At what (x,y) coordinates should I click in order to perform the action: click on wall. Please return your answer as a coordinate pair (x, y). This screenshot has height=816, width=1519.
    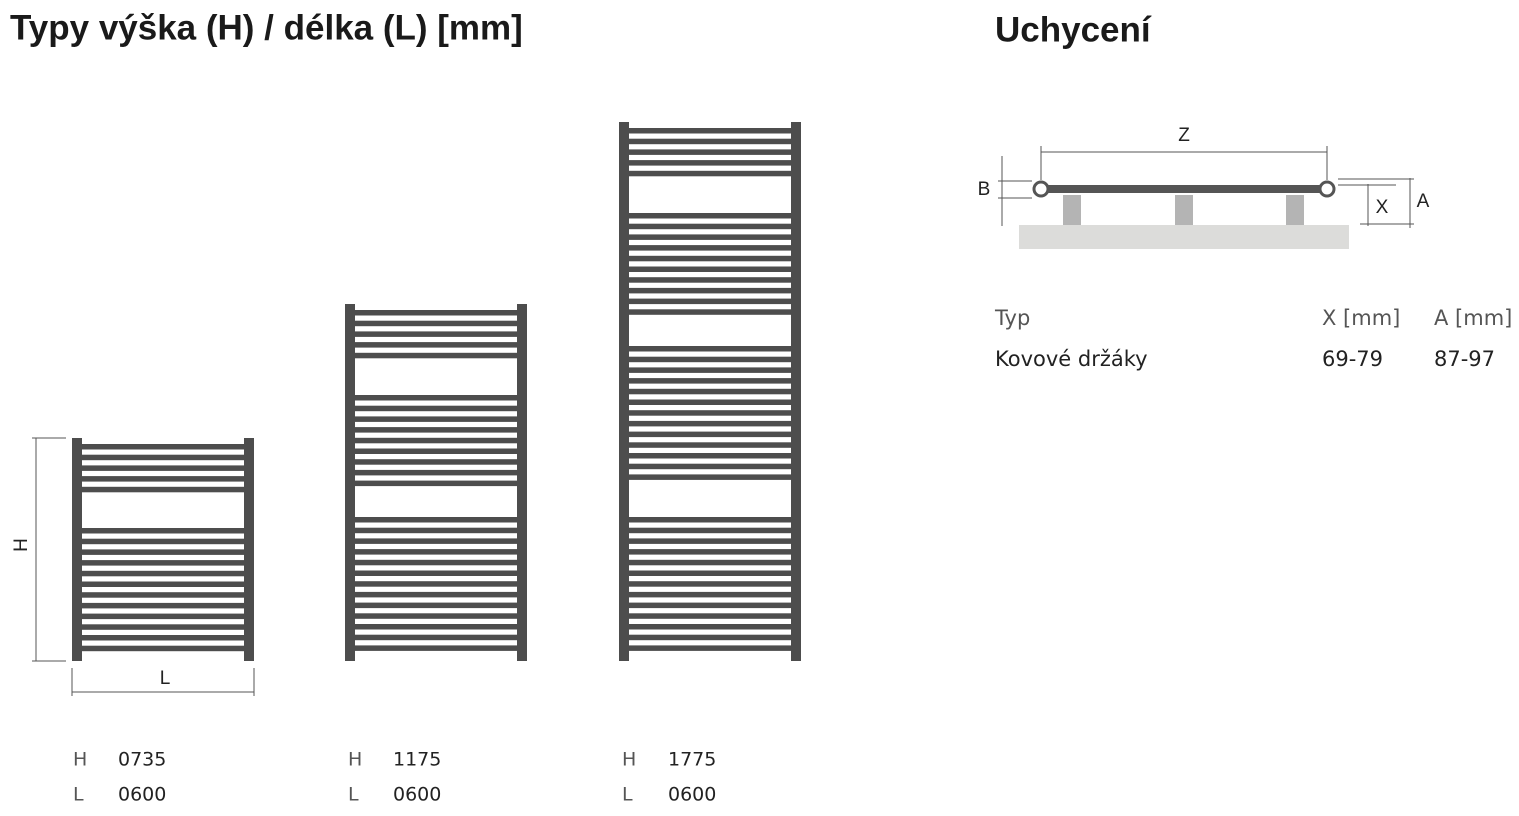
    Looking at the image, I should click on (1184, 237).